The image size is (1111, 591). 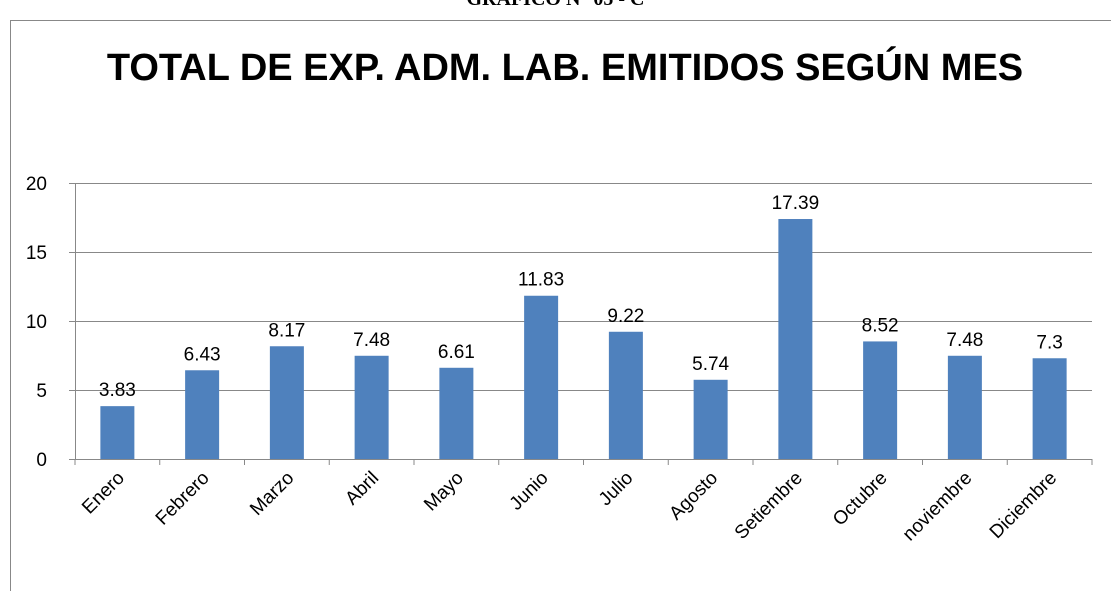 What do you see at coordinates (456, 352) in the screenshot?
I see `data-label: 6.61` at bounding box center [456, 352].